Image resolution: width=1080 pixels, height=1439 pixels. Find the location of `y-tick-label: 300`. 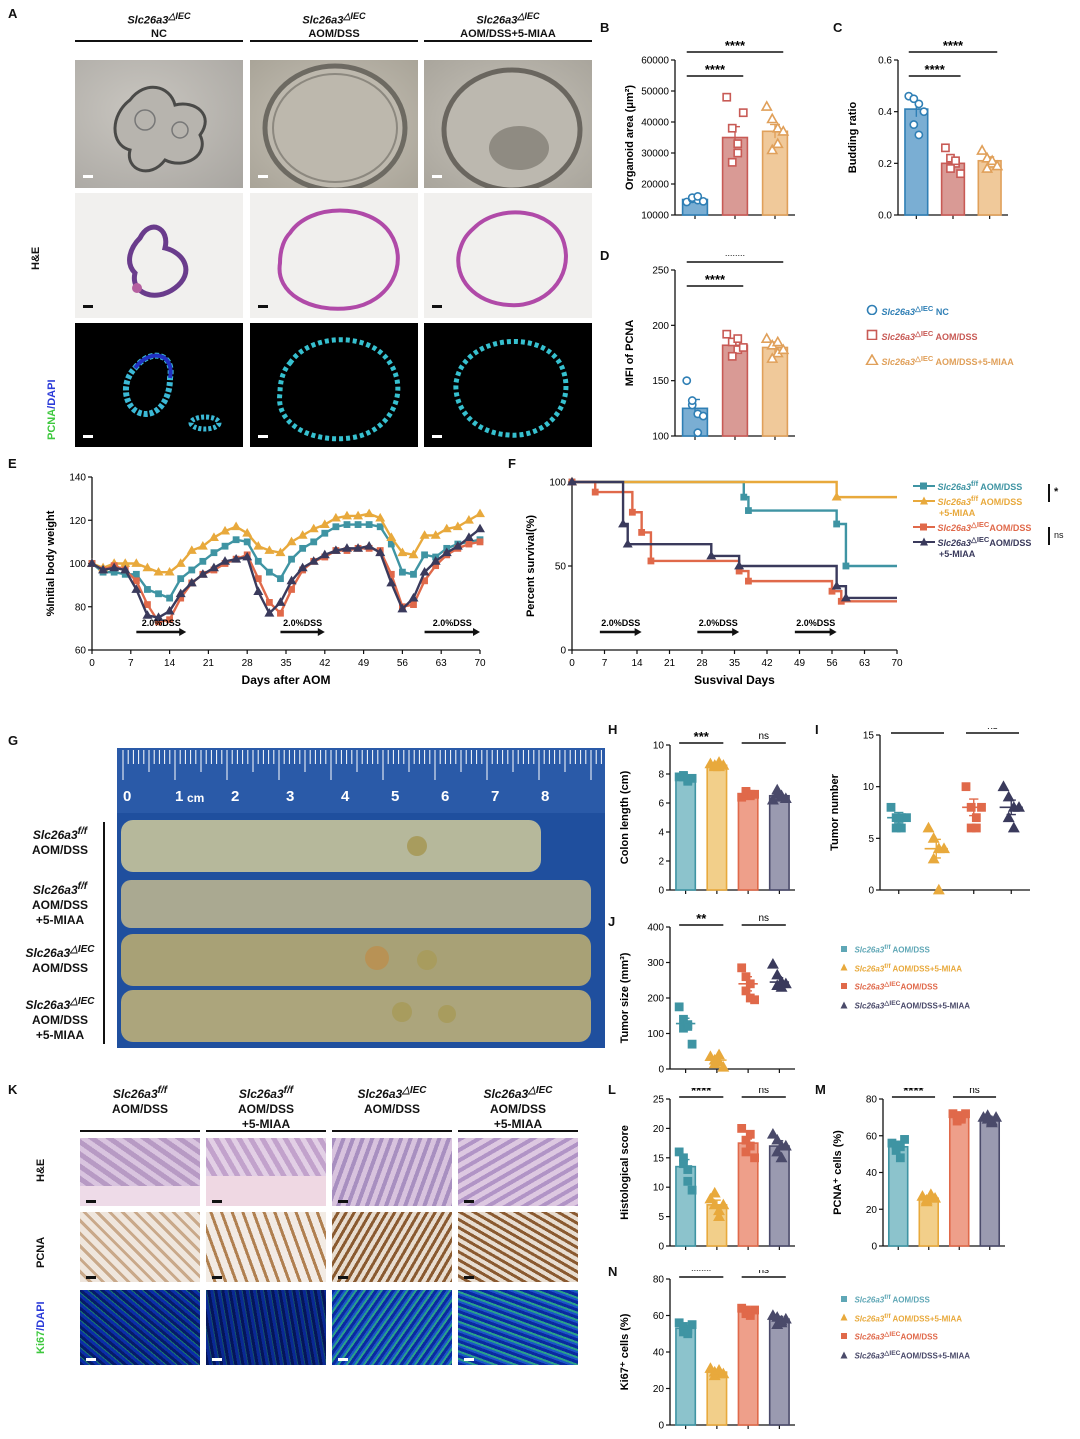

y-tick-label: 300 is located at coordinates (655, 963).